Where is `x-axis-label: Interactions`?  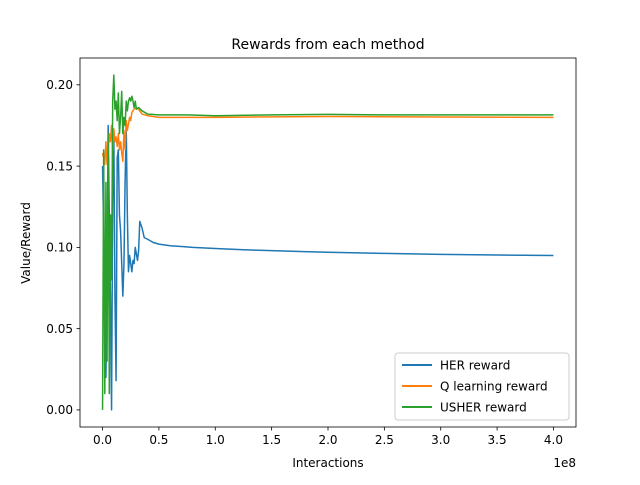
x-axis-label: Interactions is located at coordinates (327, 463).